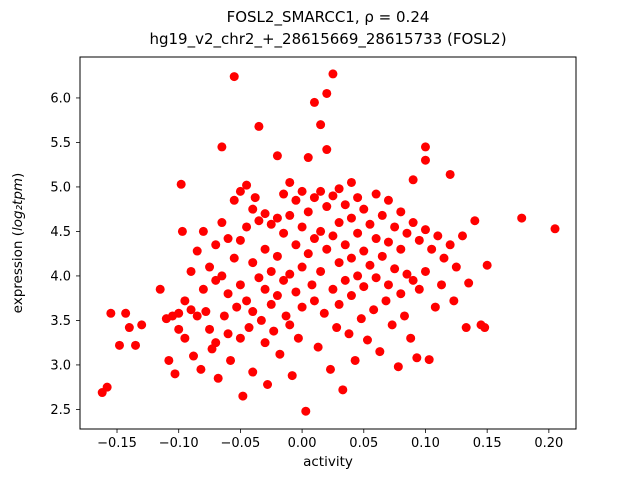 This screenshot has height=484, width=640. Describe the element at coordinates (487, 443) in the screenshot. I see `x-tick-label: 0.15` at that location.